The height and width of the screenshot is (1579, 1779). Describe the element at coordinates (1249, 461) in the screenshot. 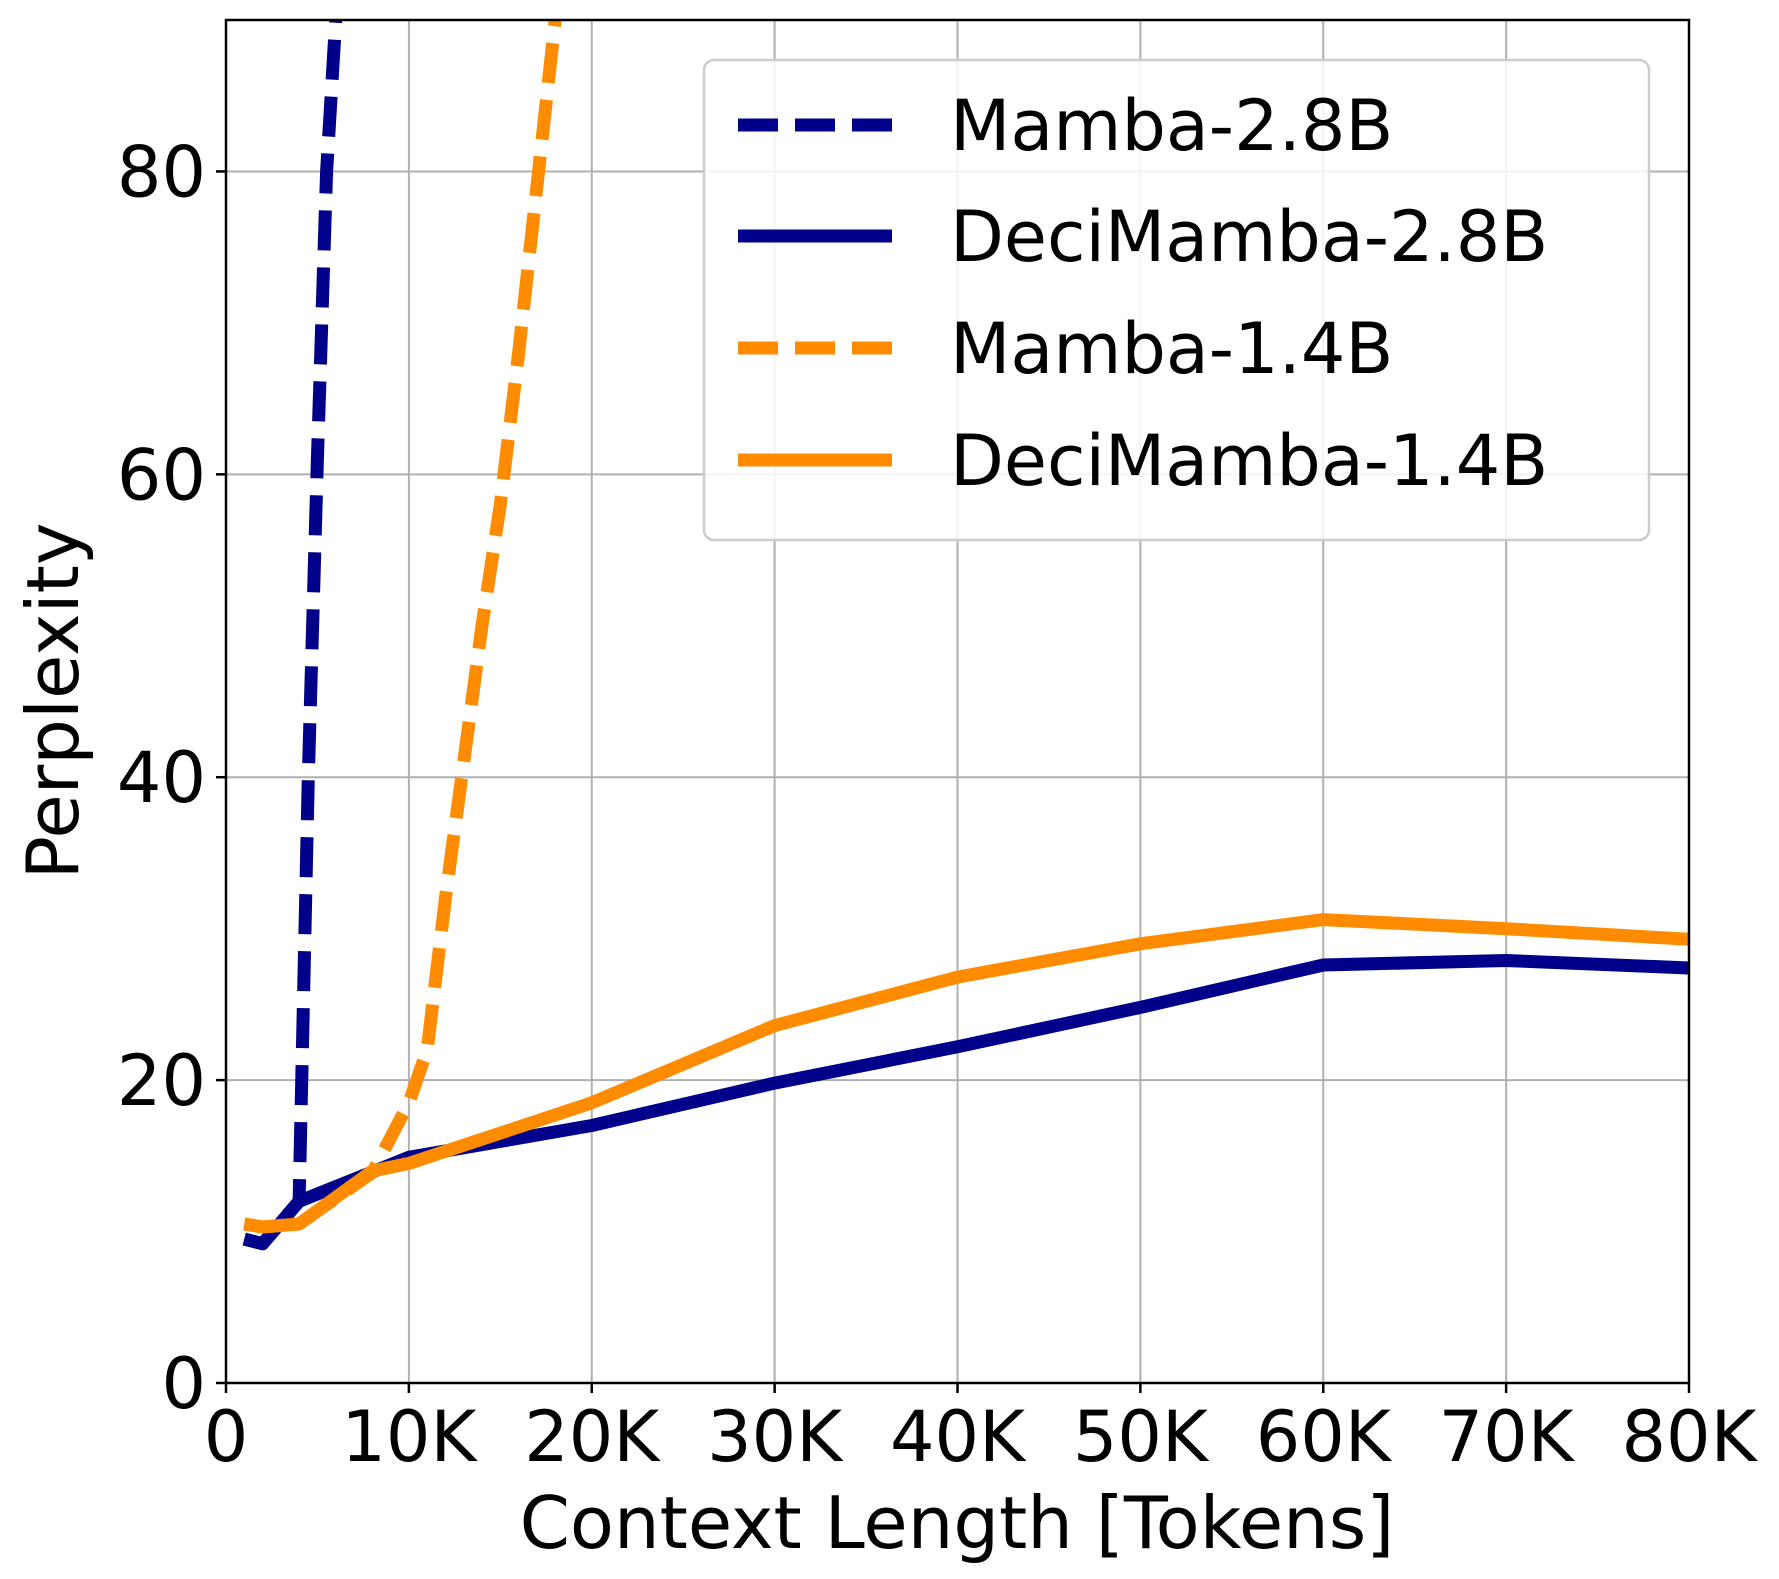

I see `legend-label: DeciMamba-1.4B` at that location.